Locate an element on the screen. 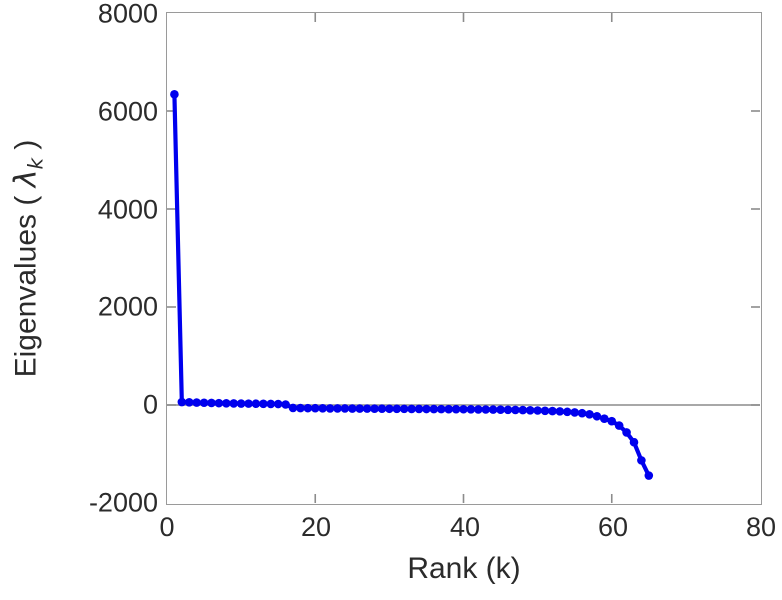  y-tick-label-n2000: -2000 is located at coordinates (123, 502).